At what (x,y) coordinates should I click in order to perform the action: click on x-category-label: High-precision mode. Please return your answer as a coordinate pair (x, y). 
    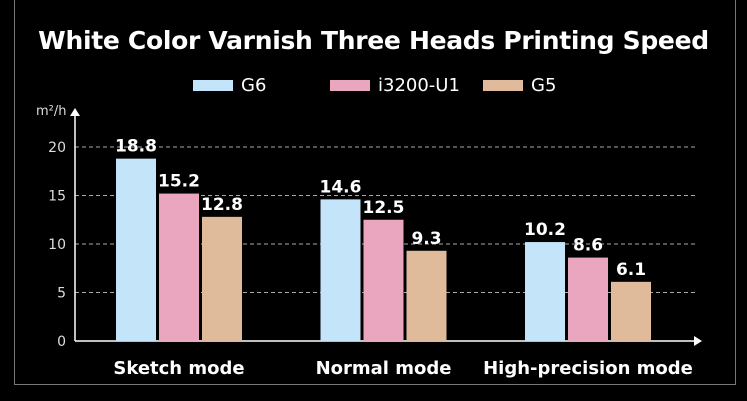
    Looking at the image, I should click on (588, 368).